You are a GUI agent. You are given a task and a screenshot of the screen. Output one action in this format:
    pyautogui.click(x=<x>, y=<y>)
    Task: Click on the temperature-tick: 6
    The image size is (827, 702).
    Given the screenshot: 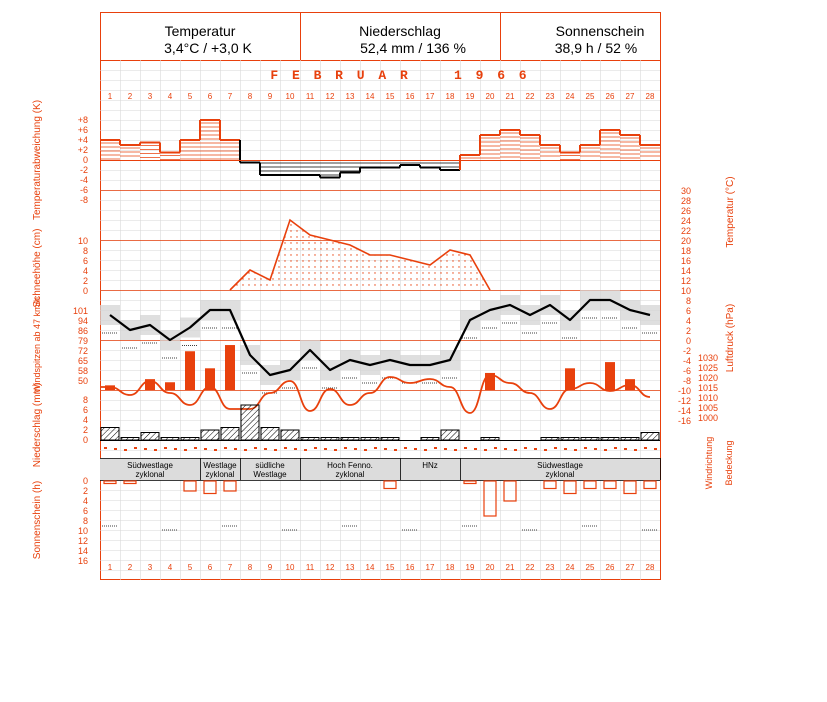 What is the action you would take?
    pyautogui.click(x=688, y=311)
    